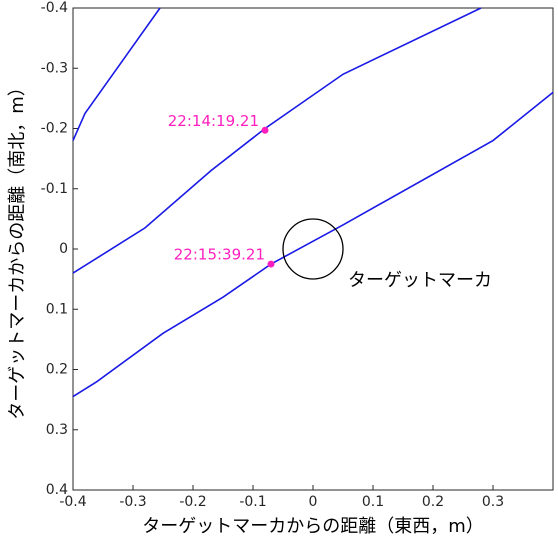 This screenshot has width=558, height=546. Describe the element at coordinates (252, 502) in the screenshot. I see `x-tick-label: -0.1` at that location.